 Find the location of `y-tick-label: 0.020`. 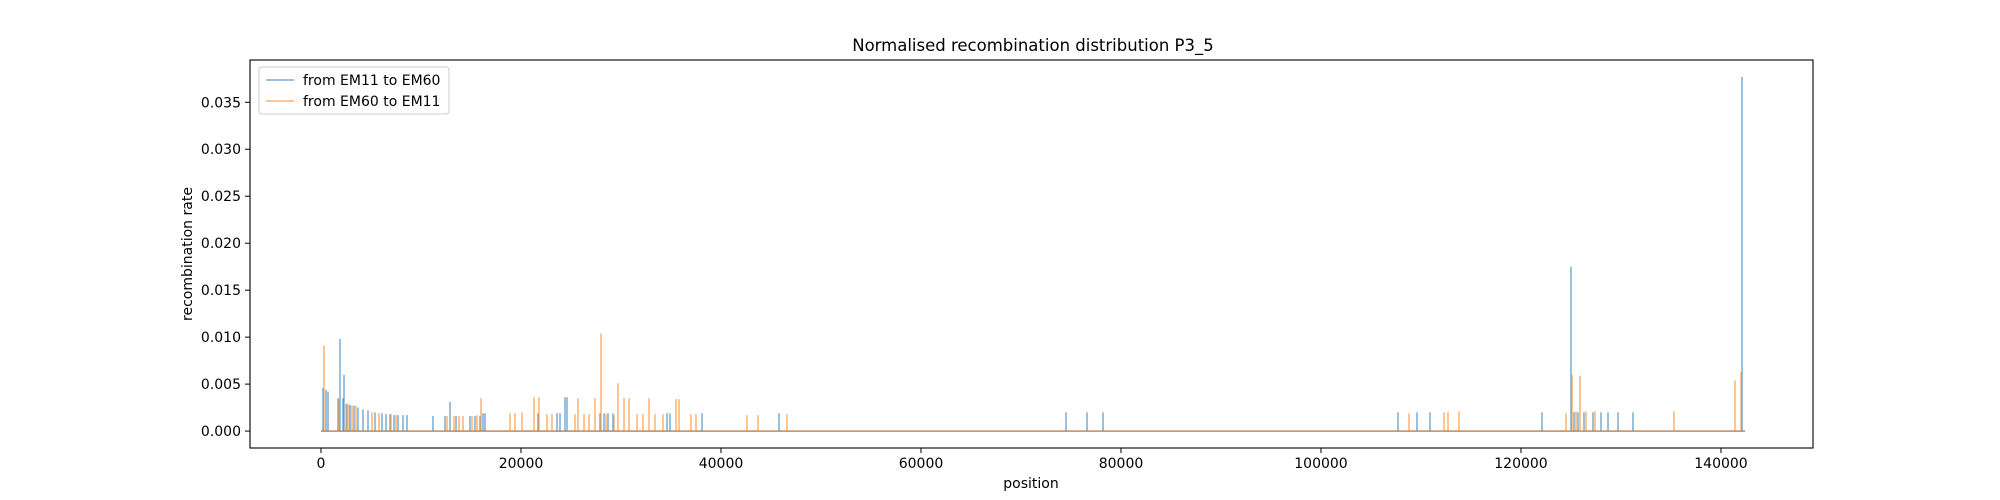

y-tick-label: 0.020 is located at coordinates (221, 244).